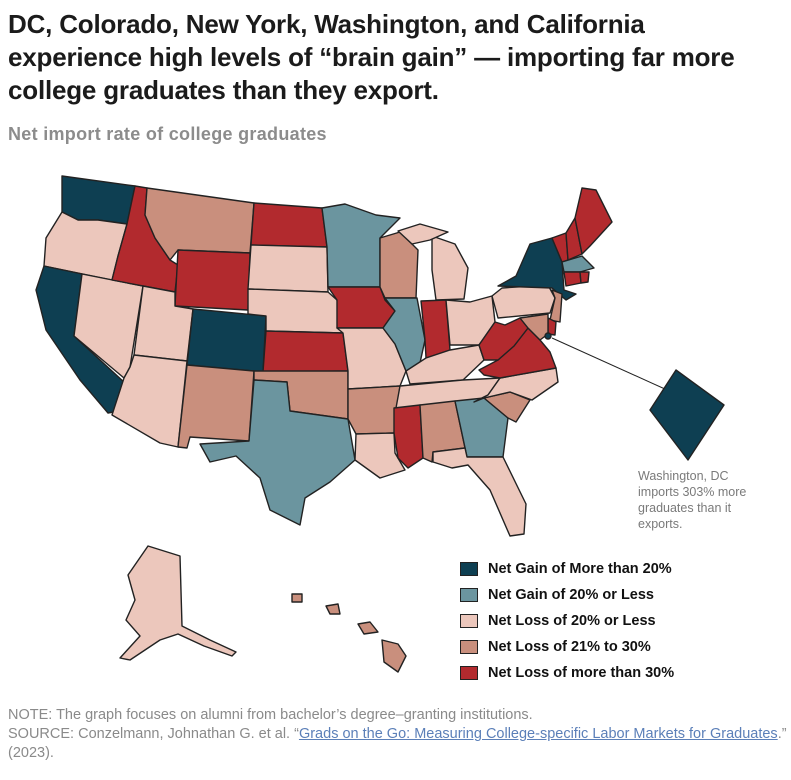 This screenshot has height=780, width=791. I want to click on legend-label: Net Loss of 20% or Less, so click(572, 621).